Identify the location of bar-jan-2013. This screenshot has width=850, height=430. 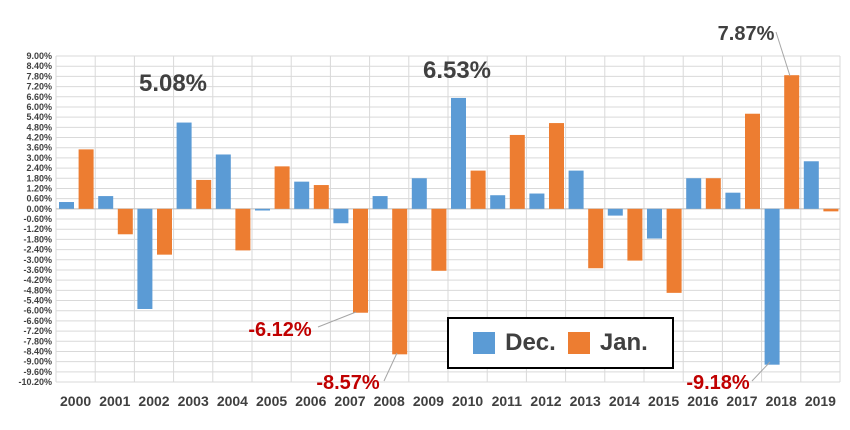
(596, 238).